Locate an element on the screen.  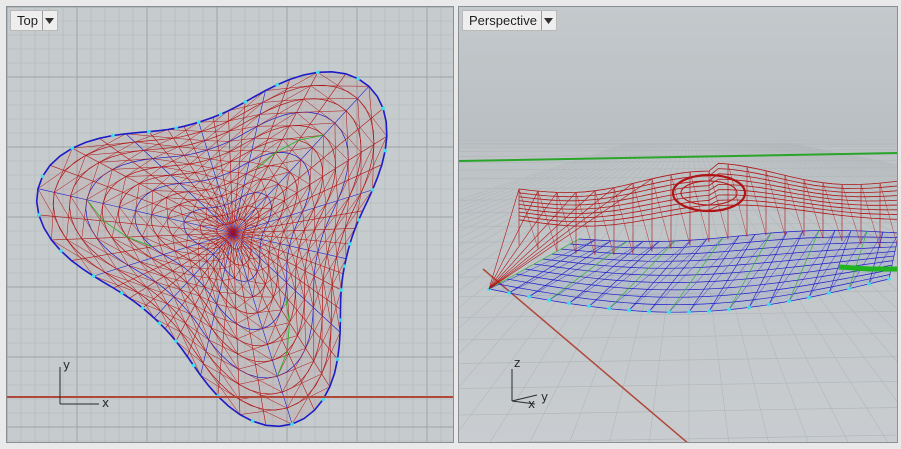
green-strip is located at coordinates (867, 268).